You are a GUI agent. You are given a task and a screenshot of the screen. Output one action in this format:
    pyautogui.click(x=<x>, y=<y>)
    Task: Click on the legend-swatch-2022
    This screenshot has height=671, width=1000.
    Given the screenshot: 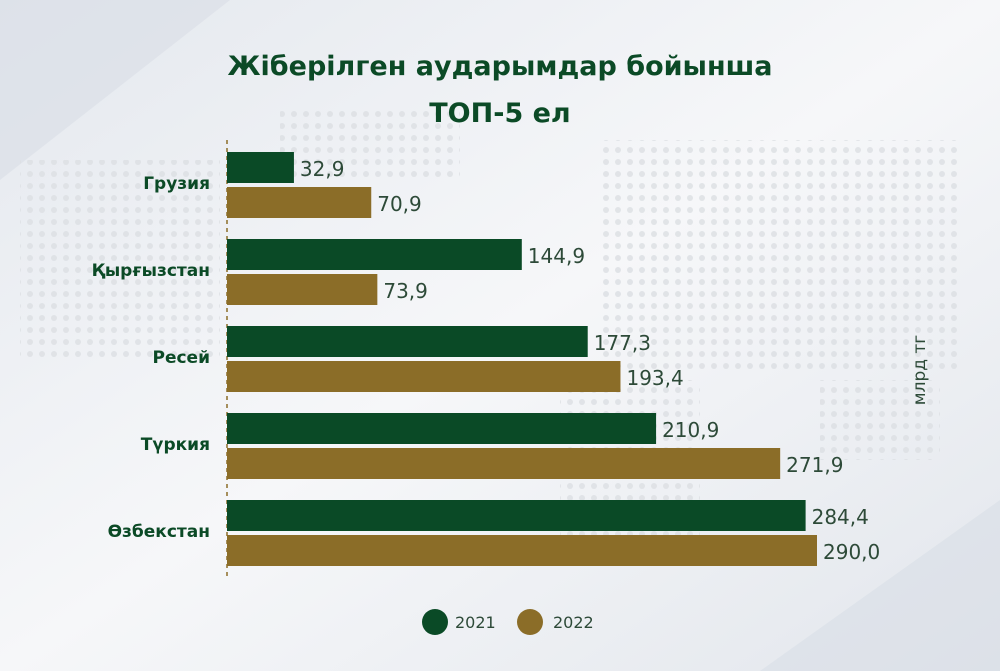 What is the action you would take?
    pyautogui.click(x=530, y=622)
    